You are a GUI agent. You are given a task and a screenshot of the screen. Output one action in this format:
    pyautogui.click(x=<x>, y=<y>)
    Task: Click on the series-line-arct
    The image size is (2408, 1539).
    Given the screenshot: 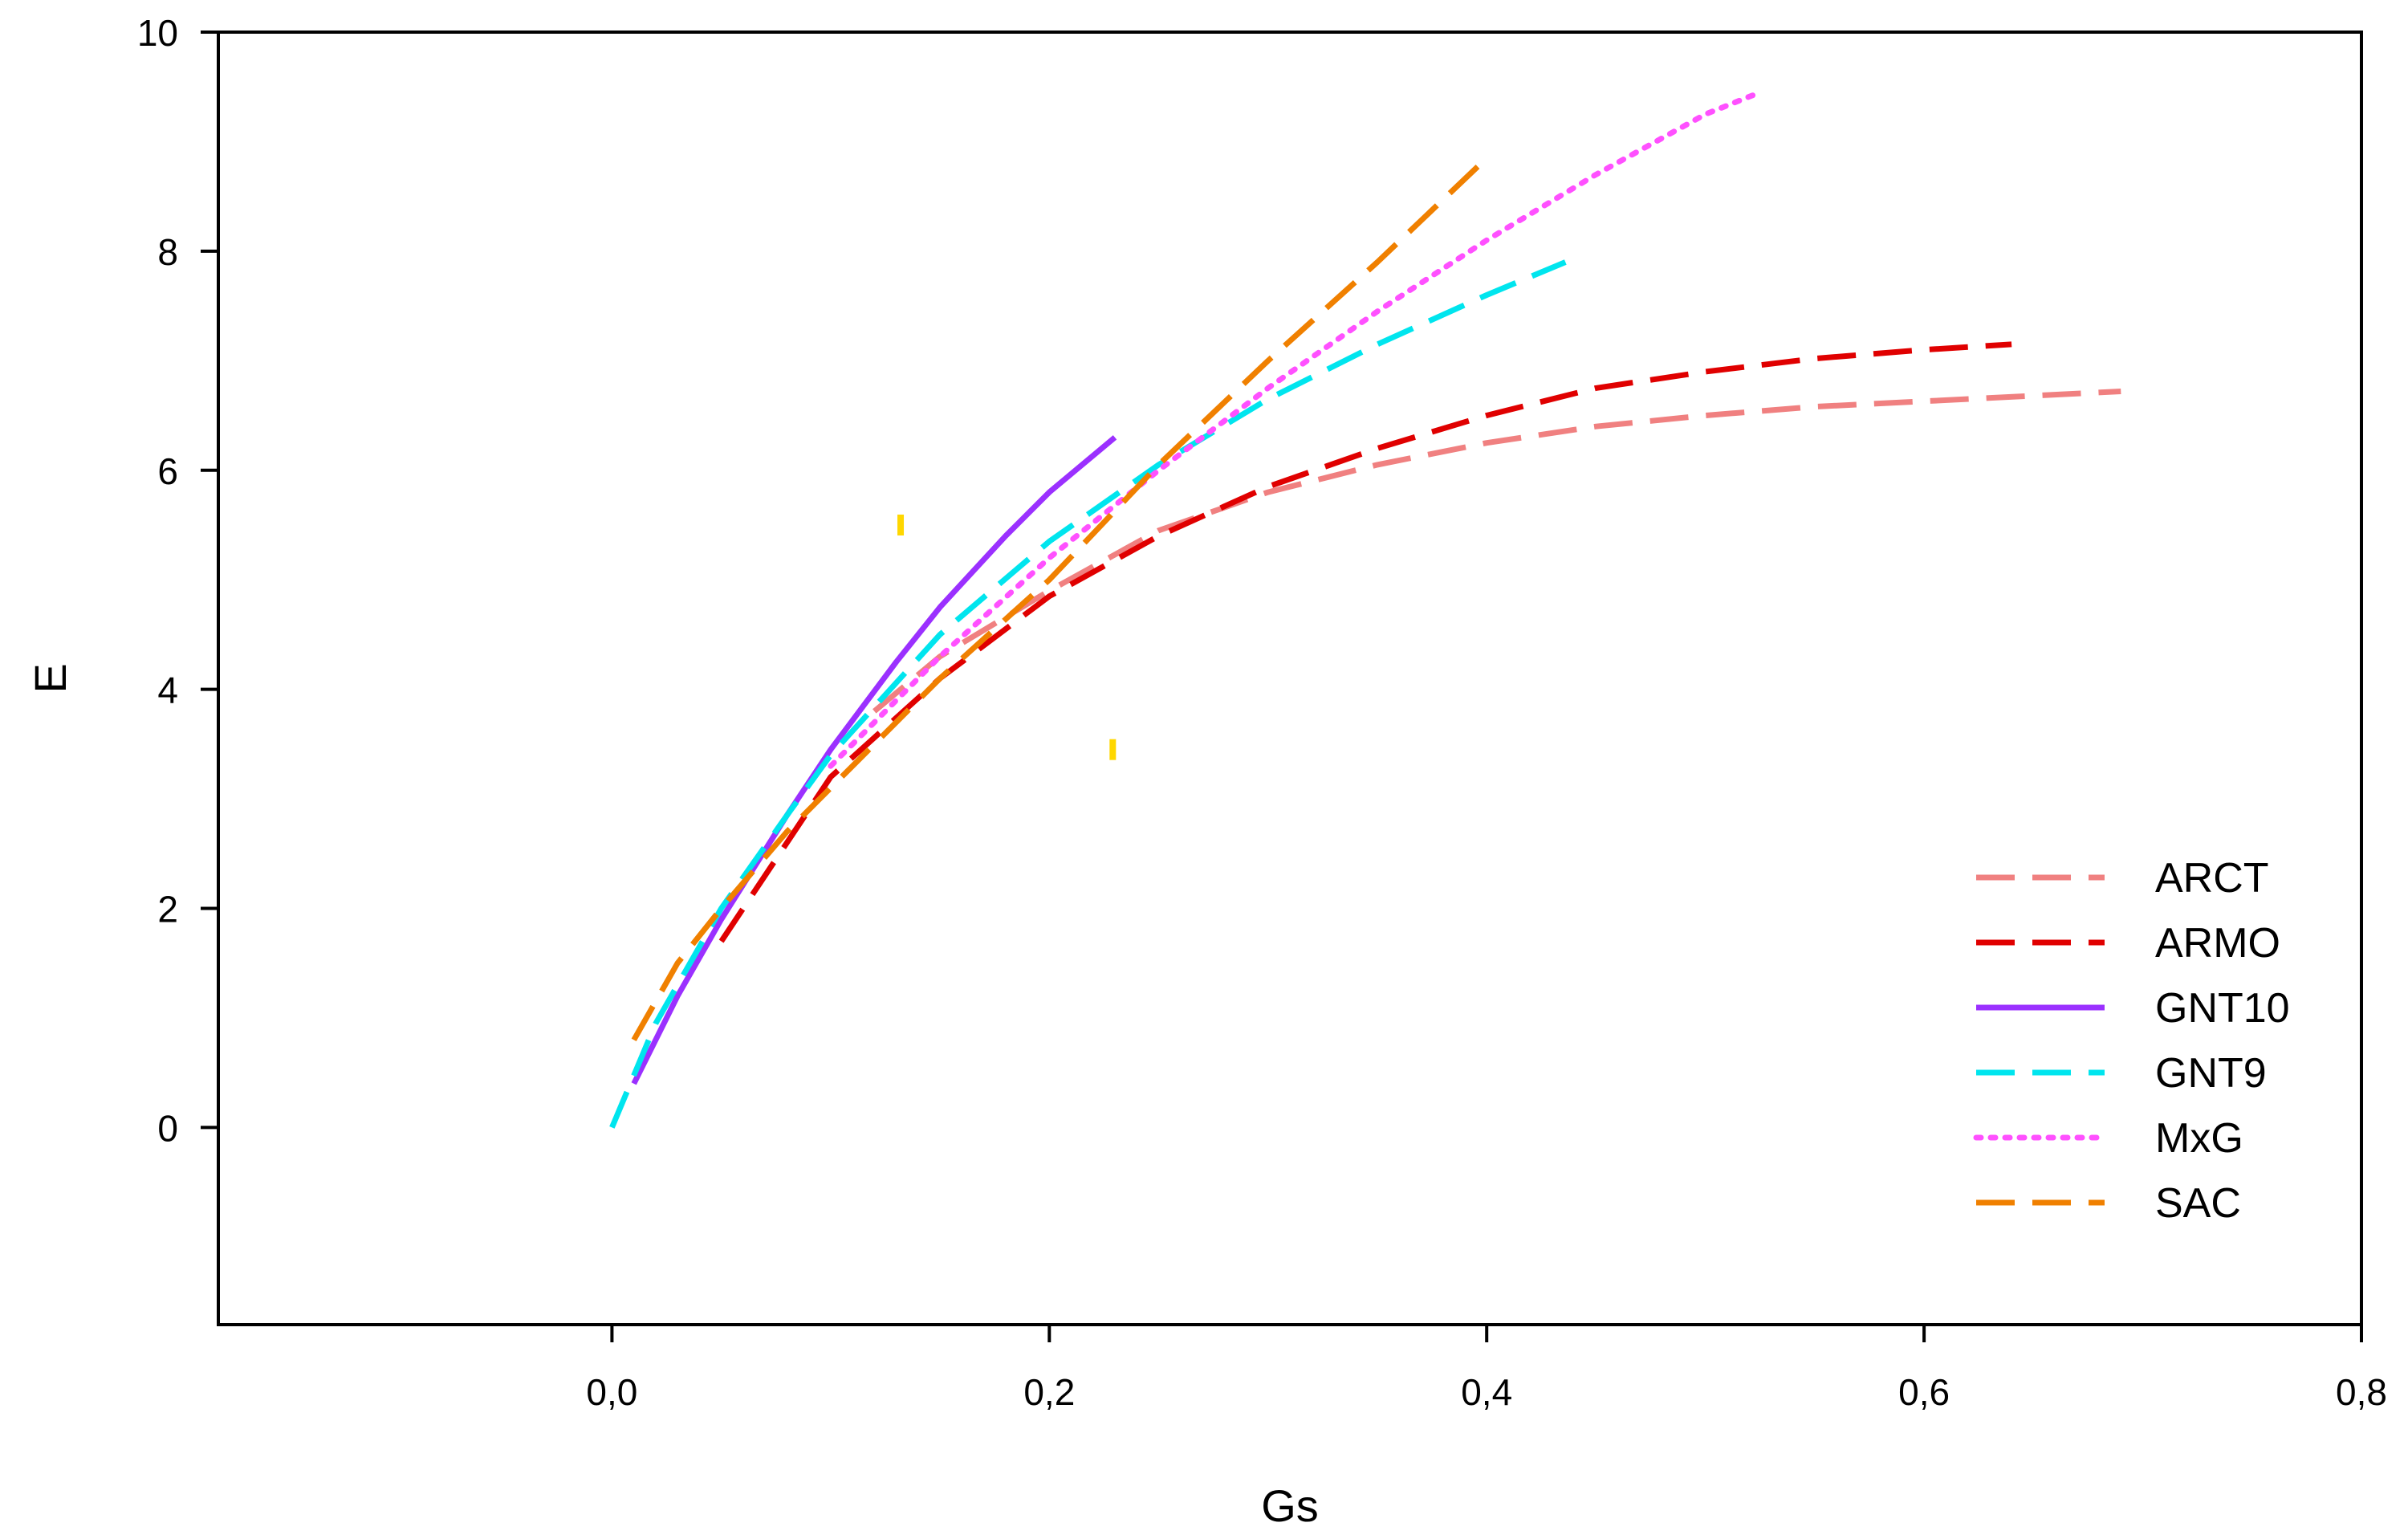 What is the action you would take?
    pyautogui.click(x=1496, y=552)
    